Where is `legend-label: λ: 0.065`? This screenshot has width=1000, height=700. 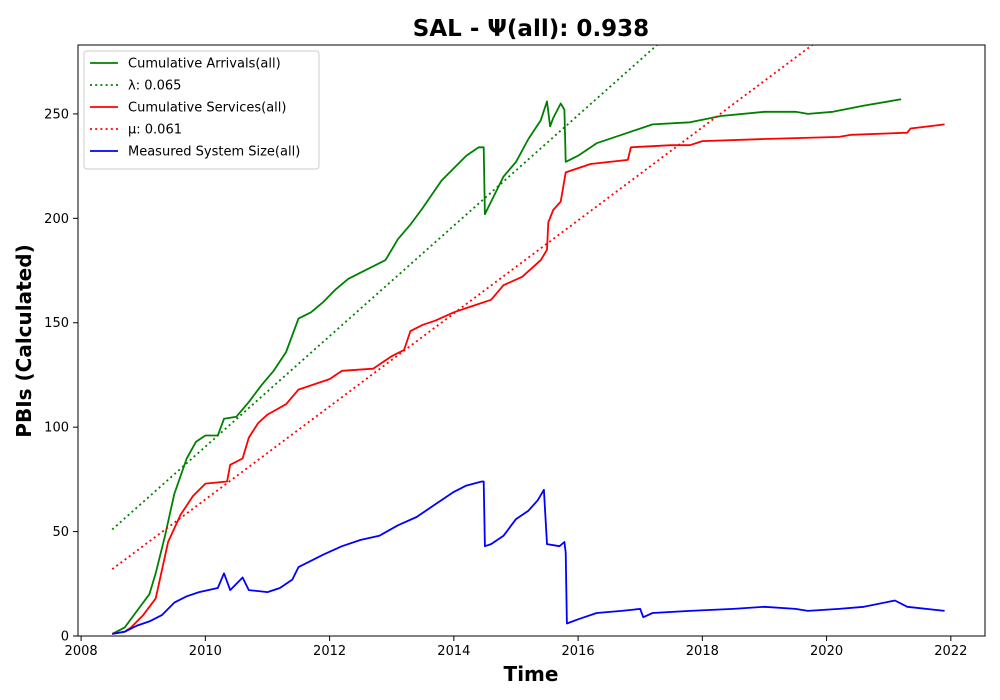 legend-label: λ: 0.065 is located at coordinates (154, 86).